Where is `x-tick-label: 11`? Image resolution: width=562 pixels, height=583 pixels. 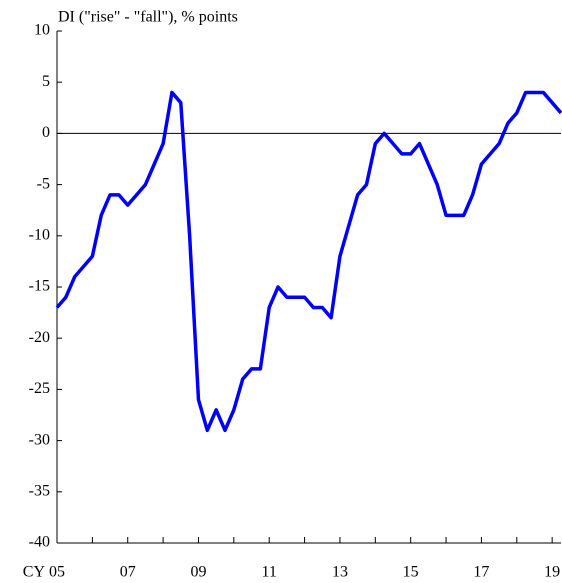
x-tick-label: 11 is located at coordinates (269, 572).